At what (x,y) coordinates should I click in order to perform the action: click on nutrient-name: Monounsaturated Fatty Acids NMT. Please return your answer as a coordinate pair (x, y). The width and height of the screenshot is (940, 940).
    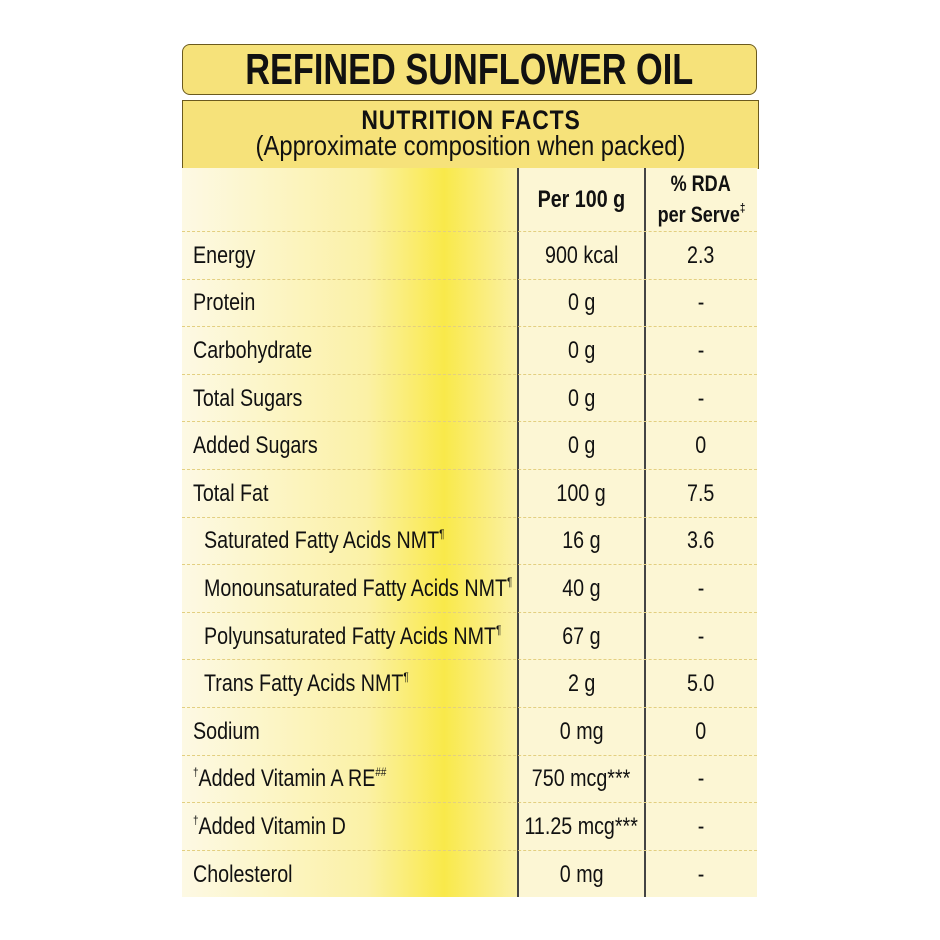
    Looking at the image, I should click on (355, 588).